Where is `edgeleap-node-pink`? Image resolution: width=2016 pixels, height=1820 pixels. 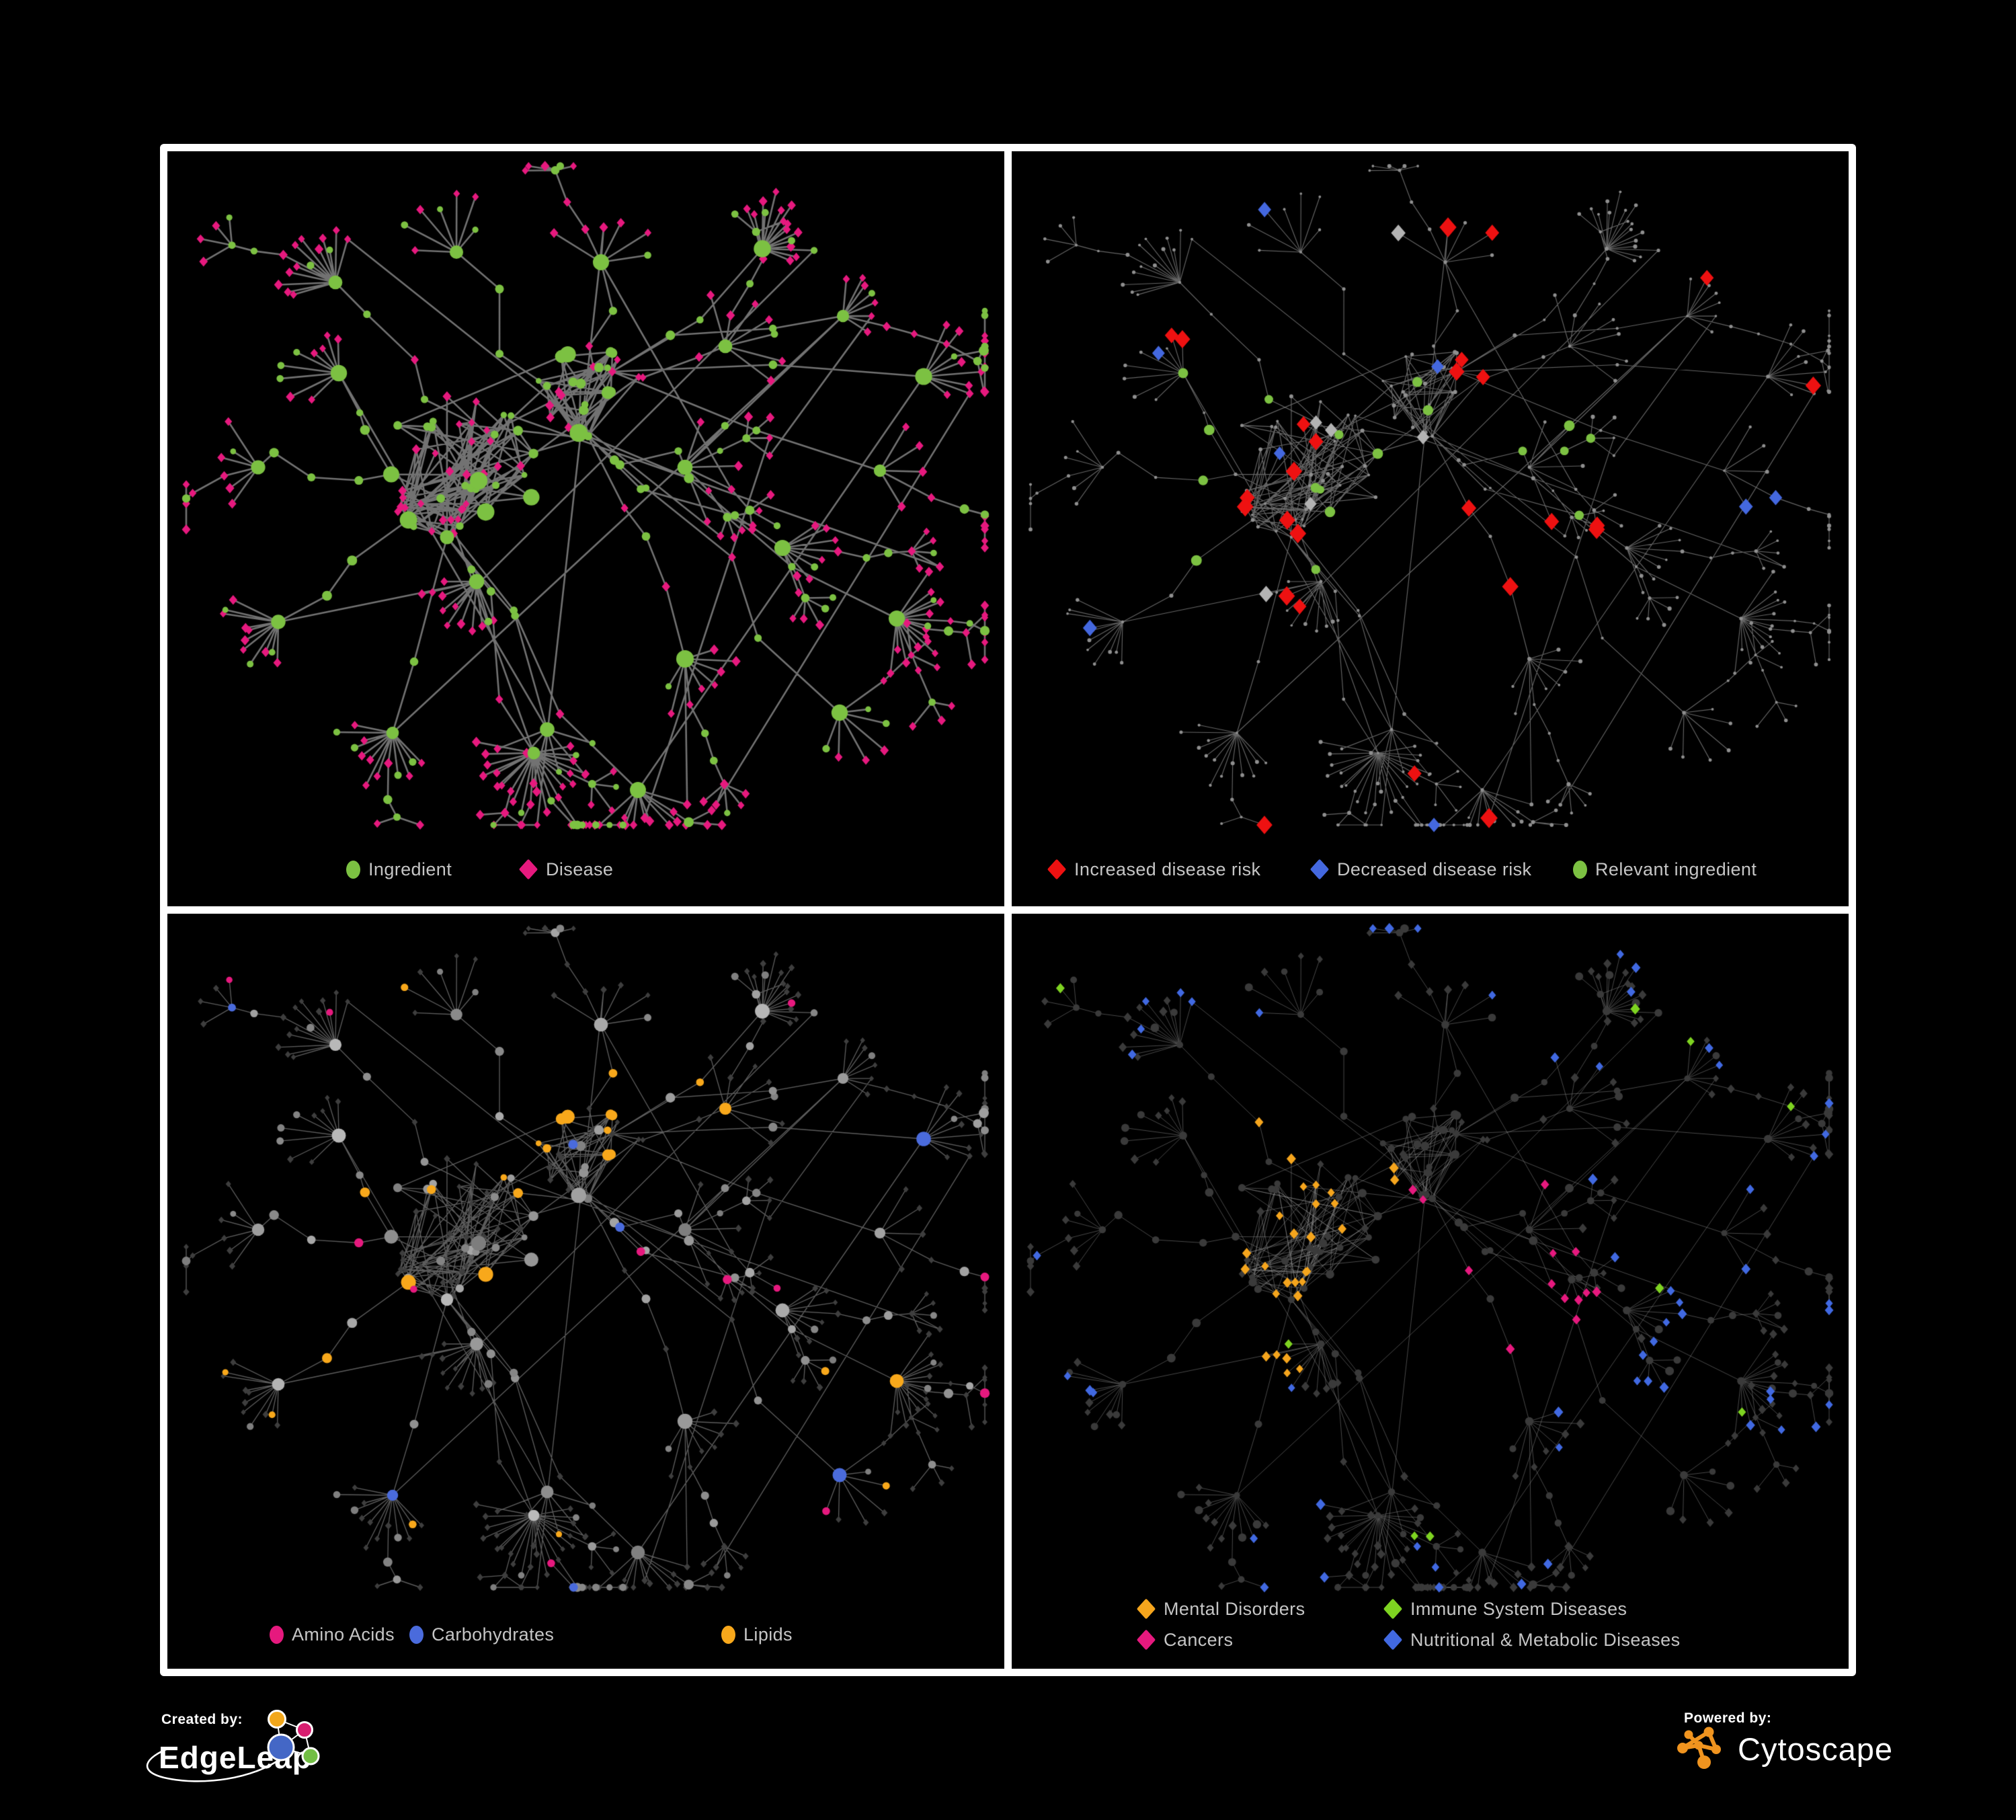 edgeleap-node-pink is located at coordinates (304, 1730).